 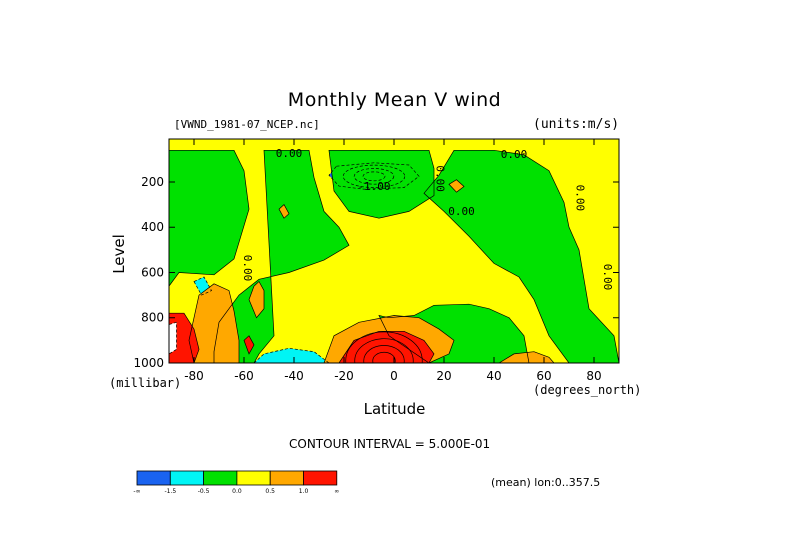 I want to click on x-tick-label-4: 0, so click(x=394, y=376).